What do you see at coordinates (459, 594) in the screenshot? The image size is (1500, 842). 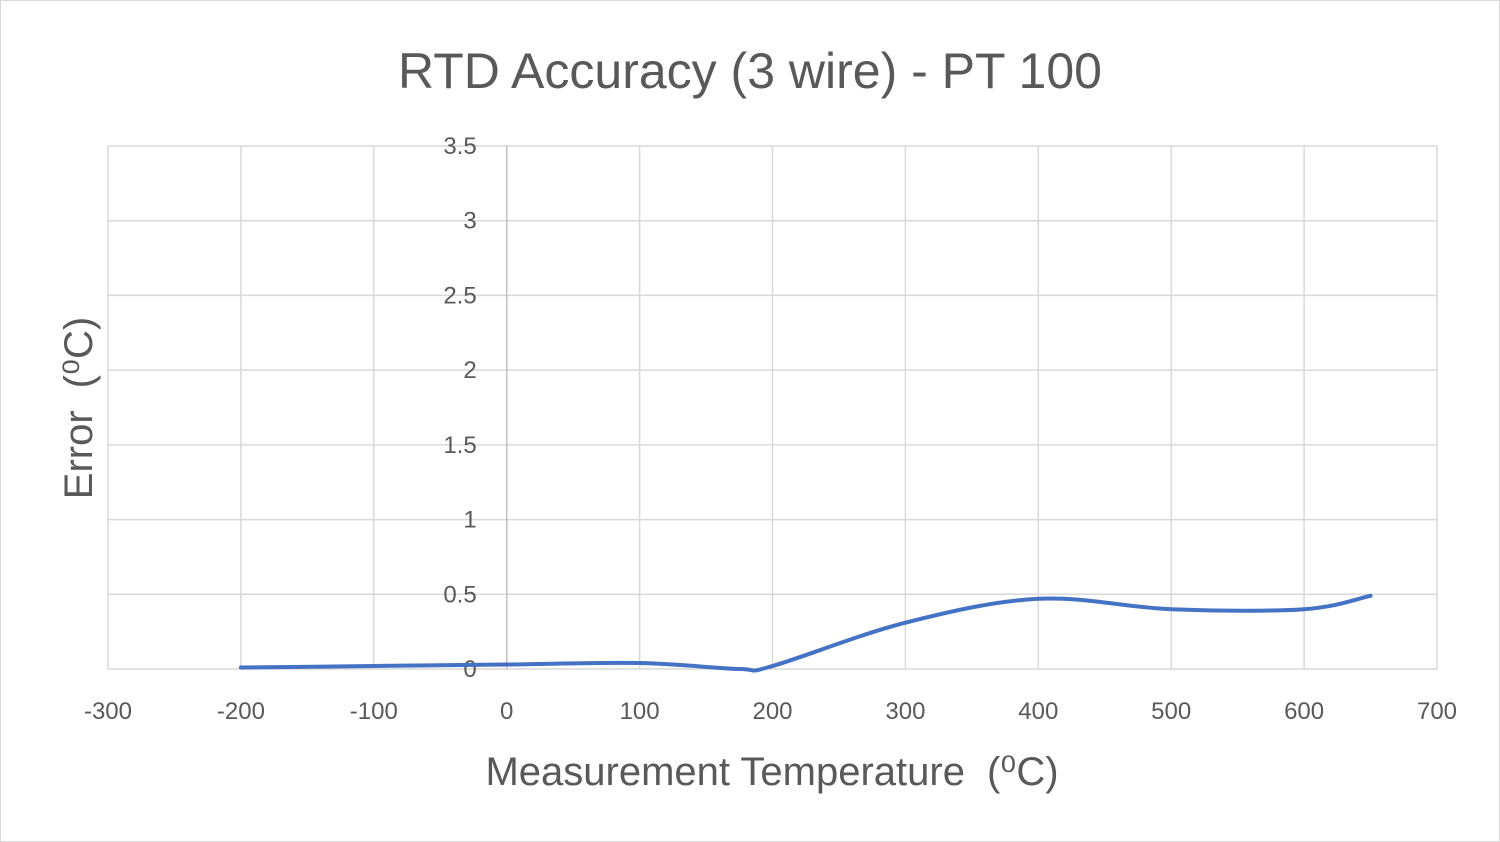 I see `y-tick-label: 0.5` at bounding box center [459, 594].